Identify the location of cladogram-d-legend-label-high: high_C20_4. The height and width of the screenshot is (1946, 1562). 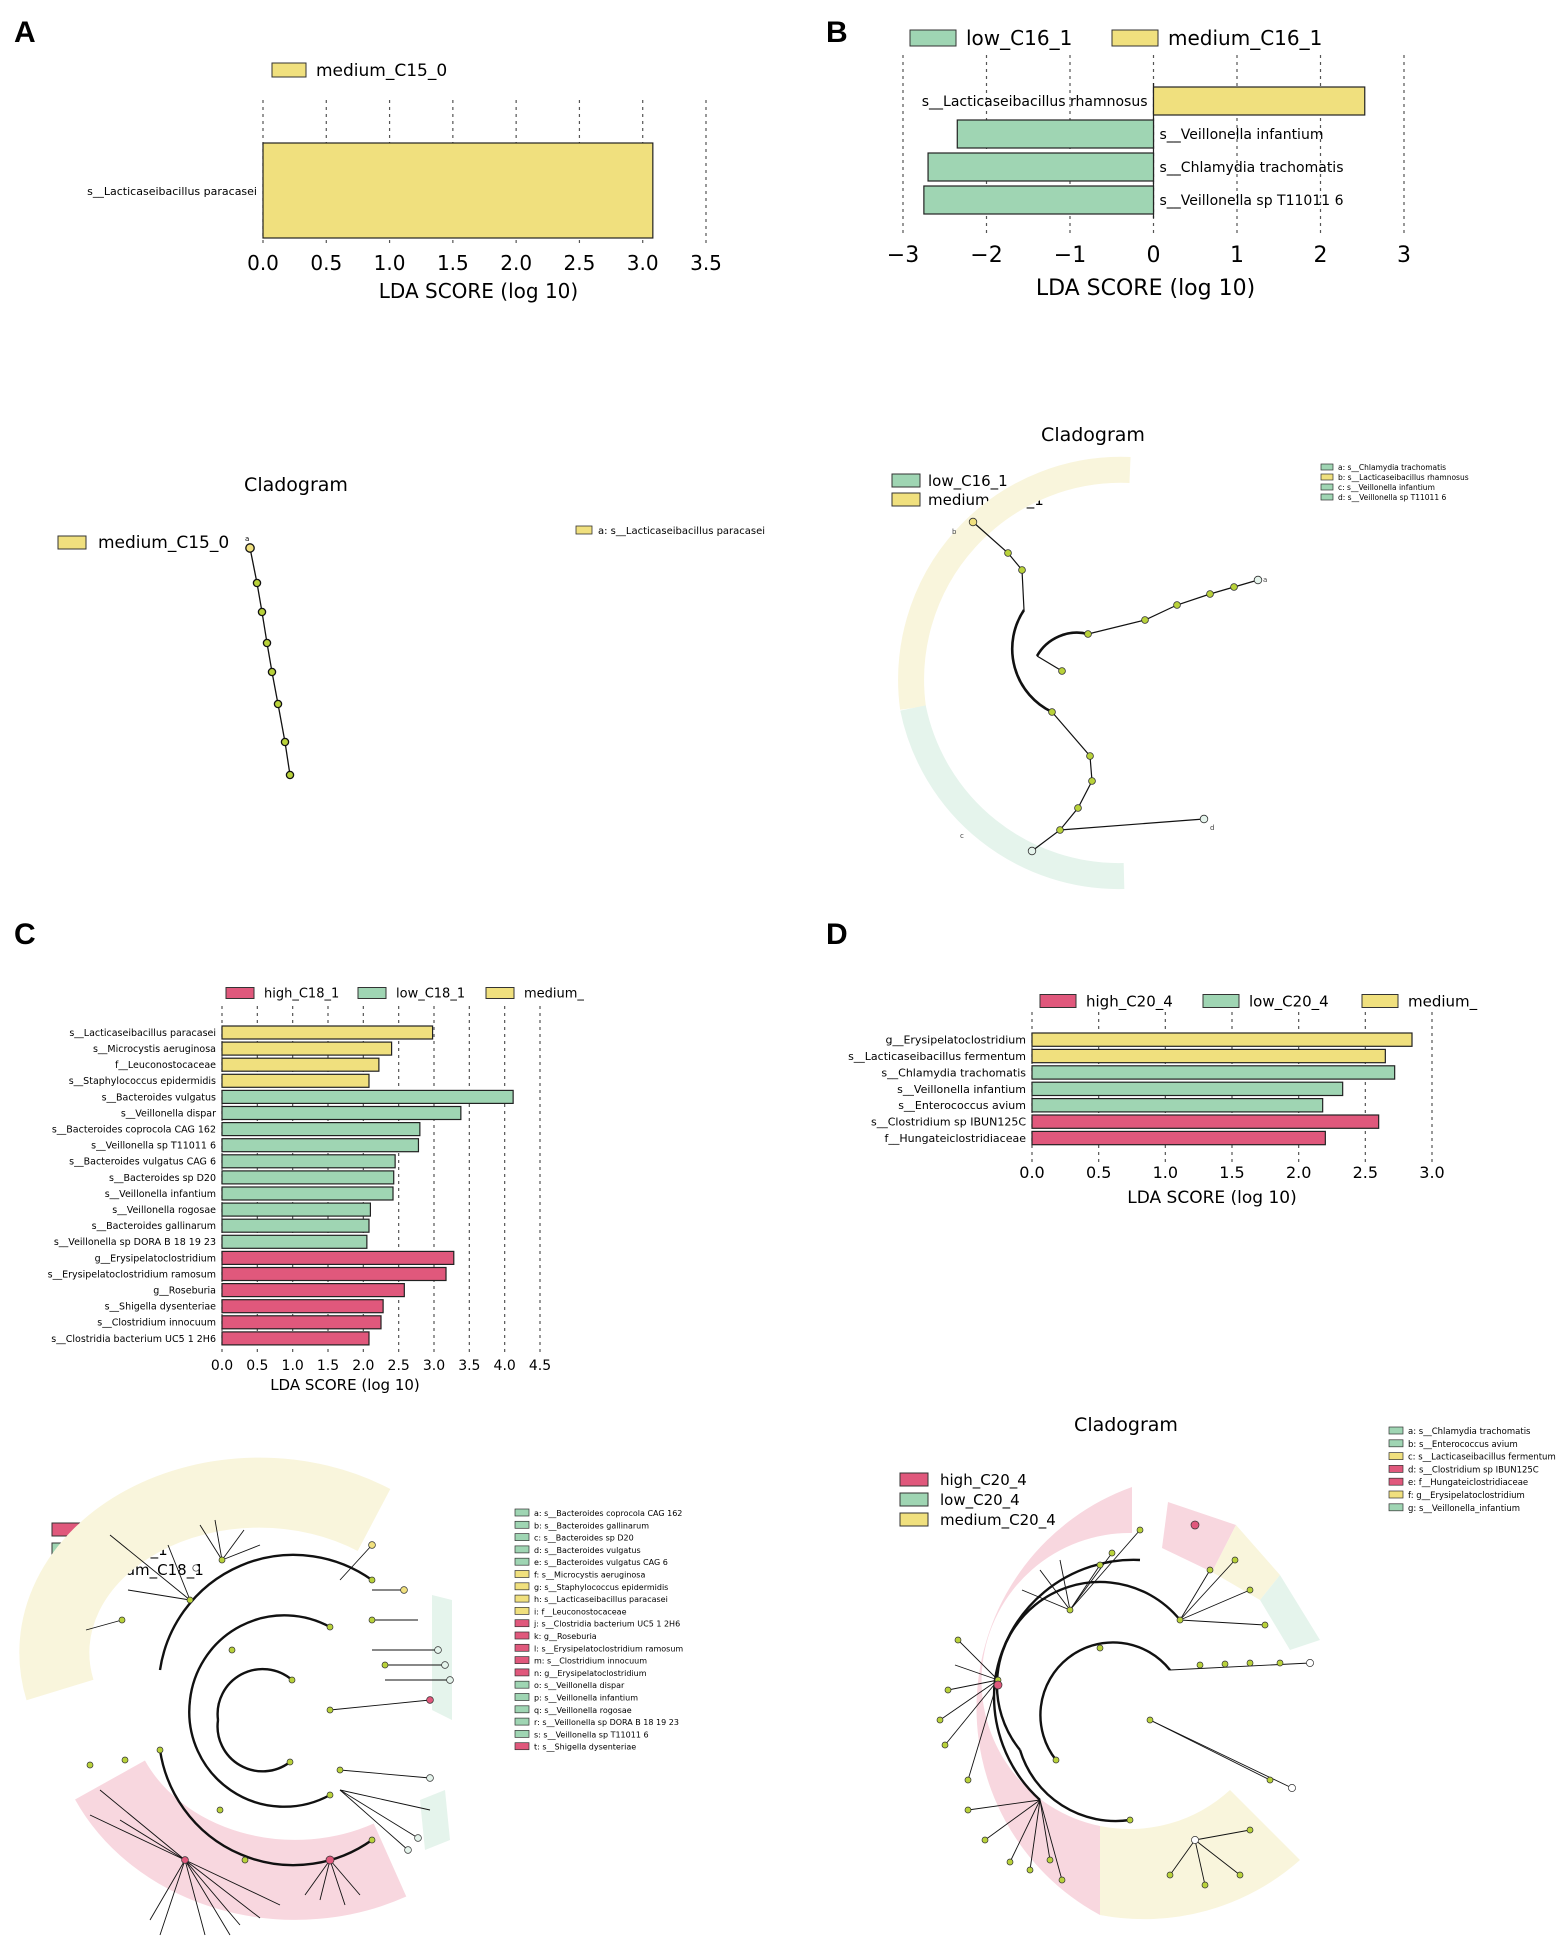
(983, 1480).